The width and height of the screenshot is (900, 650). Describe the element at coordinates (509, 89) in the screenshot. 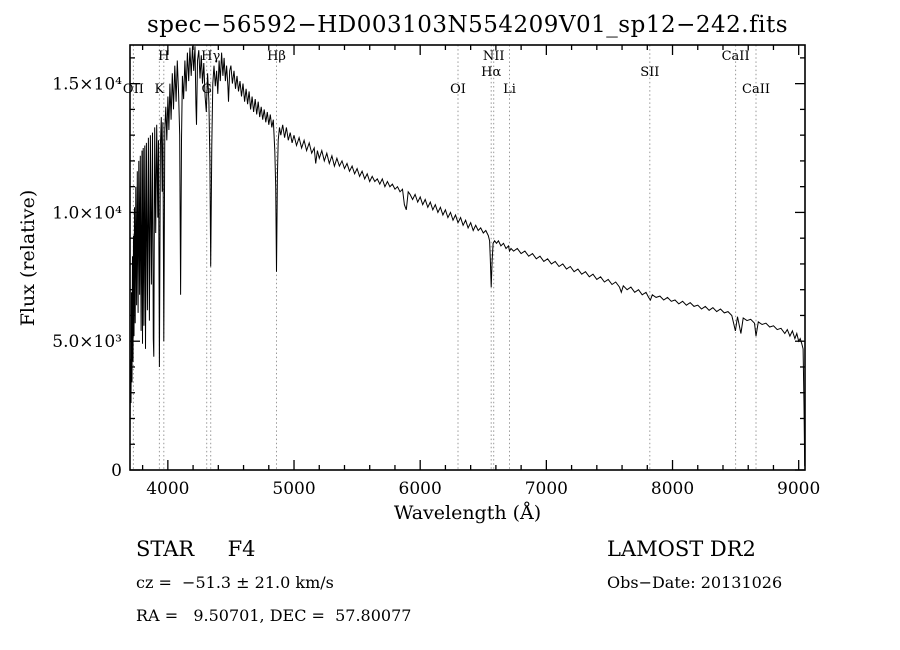

I see `spectral-line-label: Li` at that location.